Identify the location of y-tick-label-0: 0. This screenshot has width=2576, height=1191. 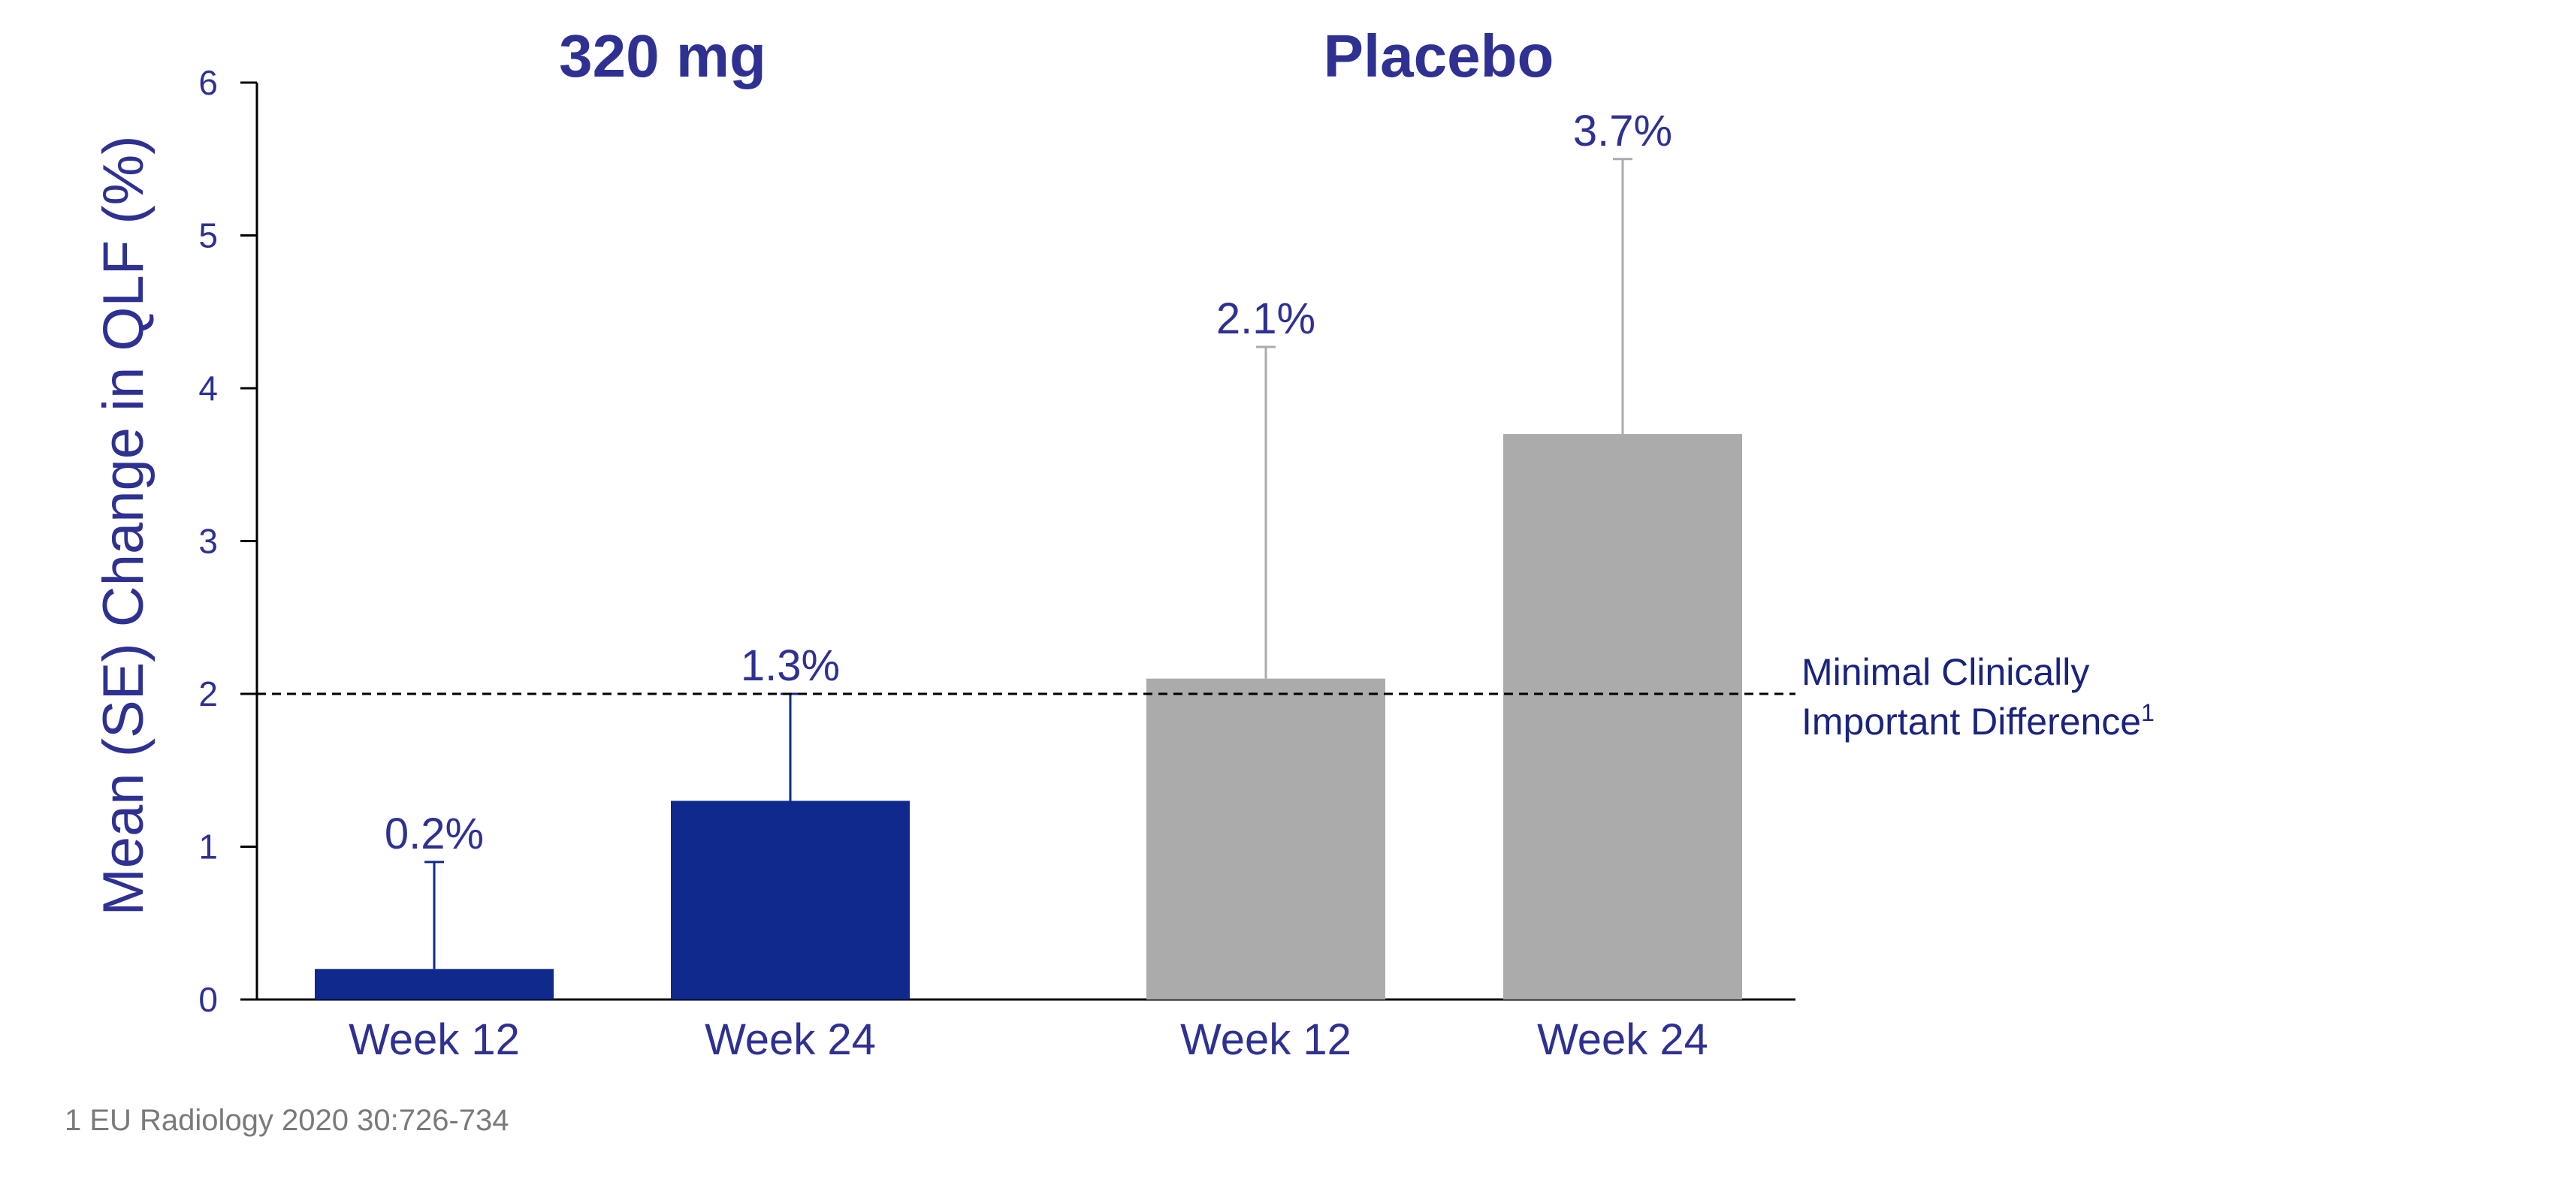
(208, 999).